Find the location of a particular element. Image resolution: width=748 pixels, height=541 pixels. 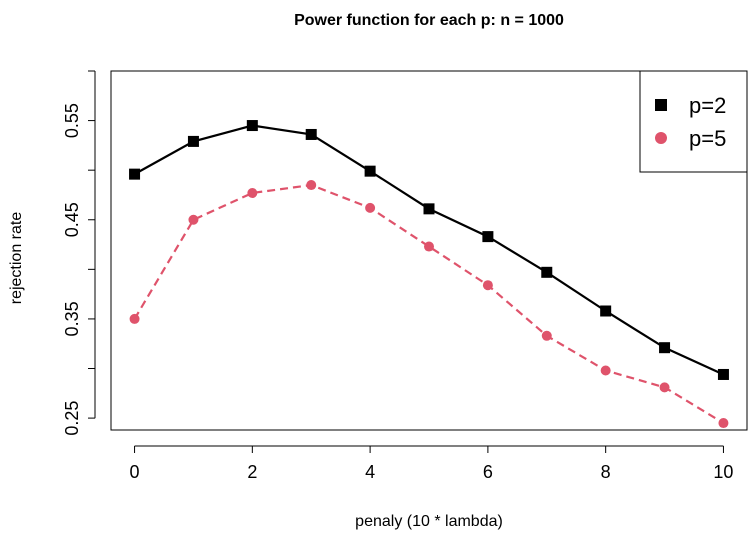

y-tick-label: 0.45 is located at coordinates (72, 219).